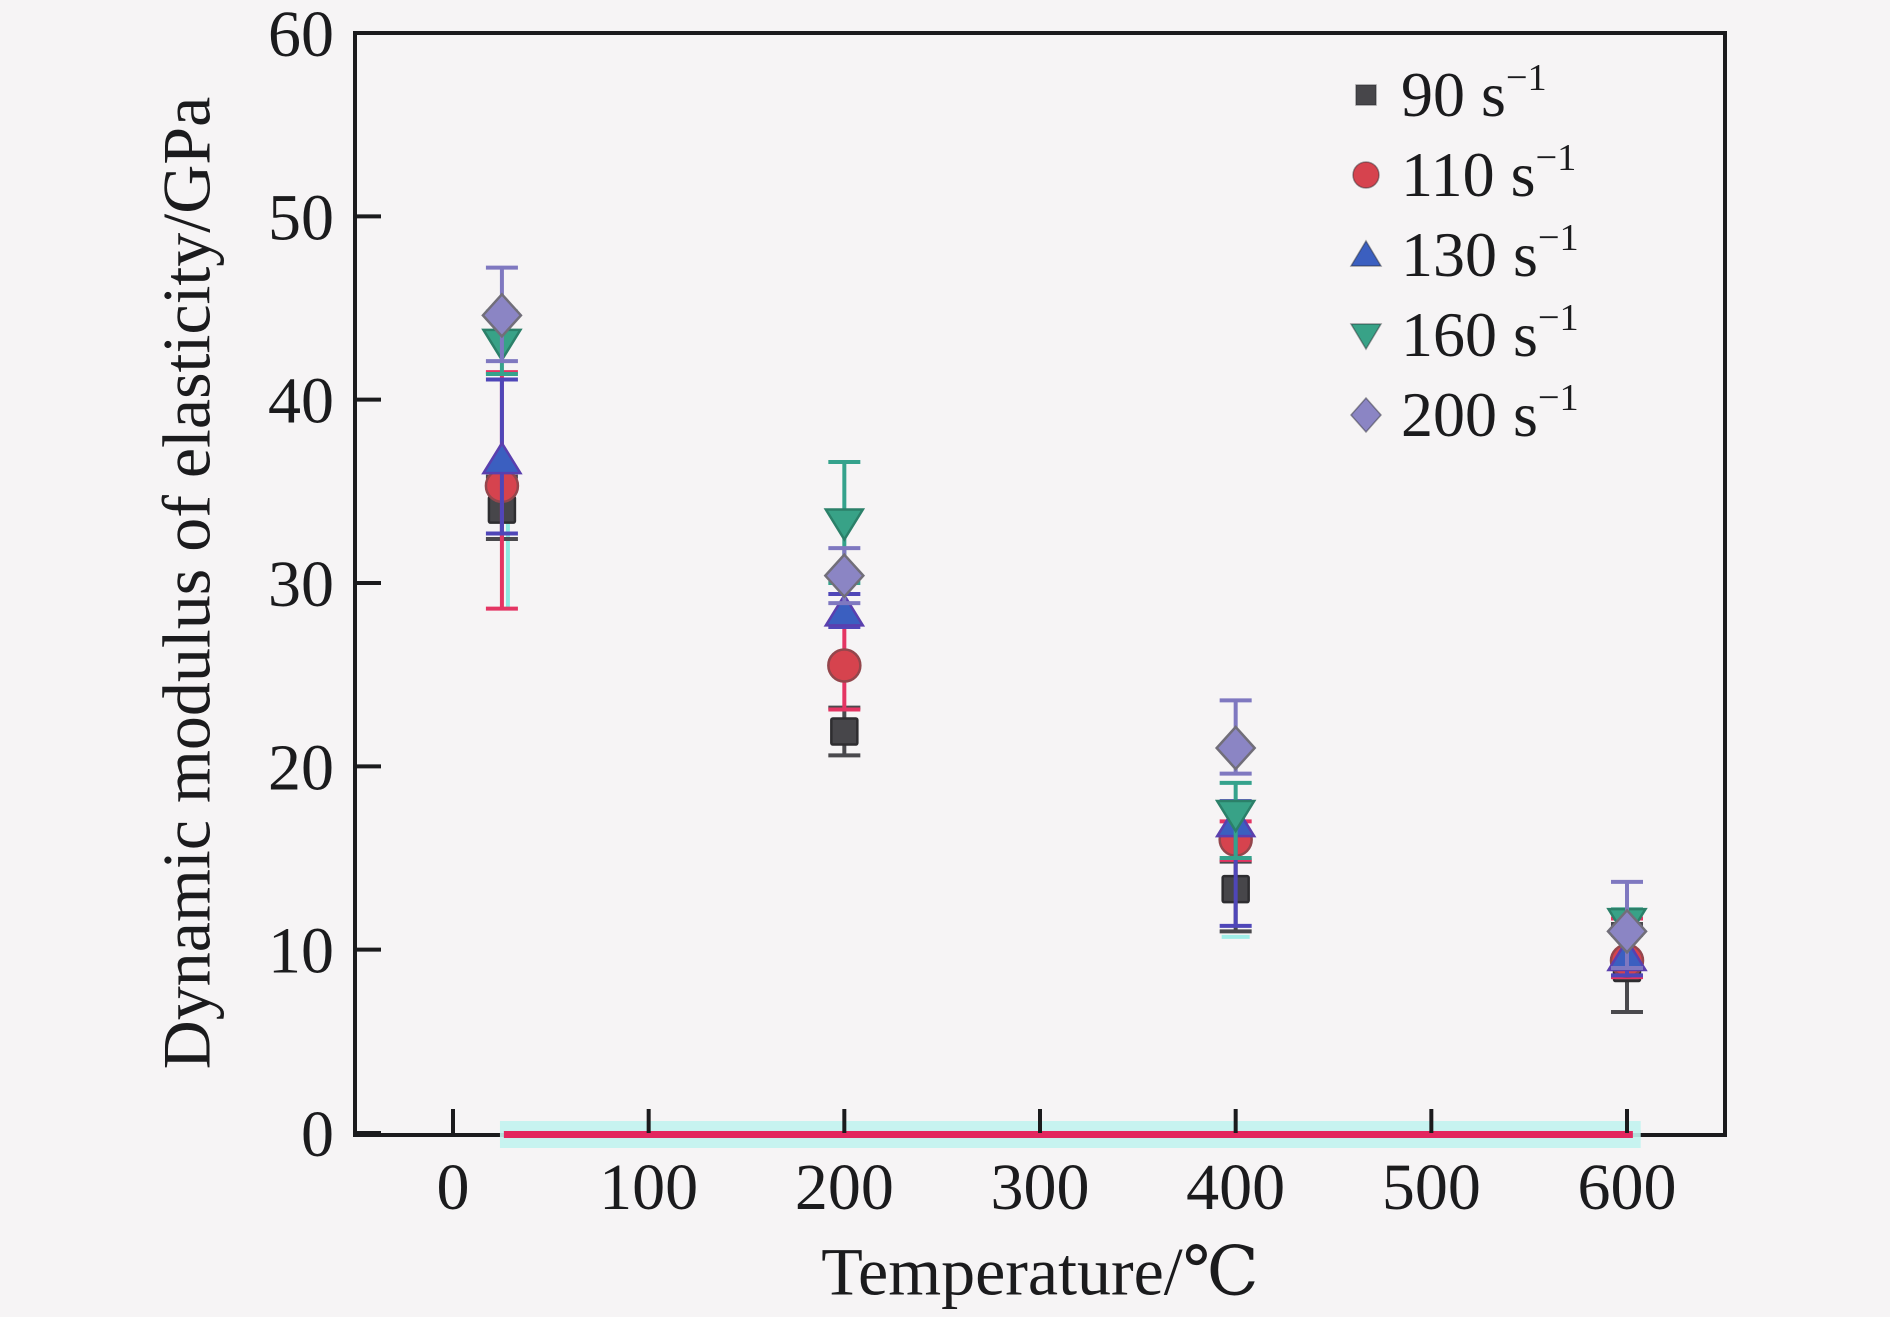  What do you see at coordinates (1068, 1134) in the screenshot?
I see `baseline-crimson-line` at bounding box center [1068, 1134].